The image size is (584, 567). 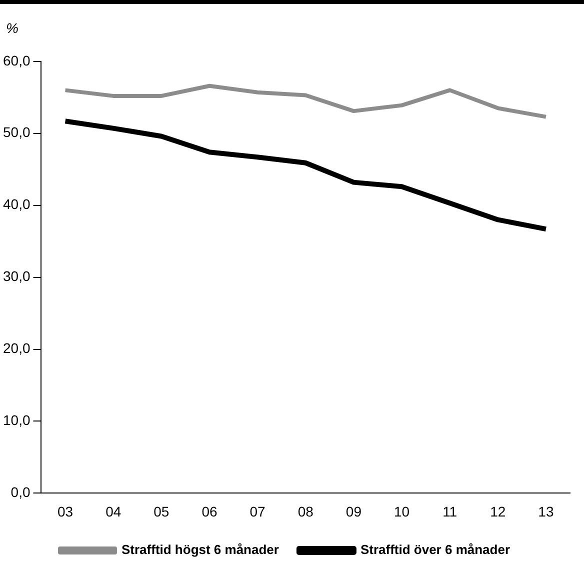 What do you see at coordinates (546, 511) in the screenshot?
I see `x-tick-label: 13` at bounding box center [546, 511].